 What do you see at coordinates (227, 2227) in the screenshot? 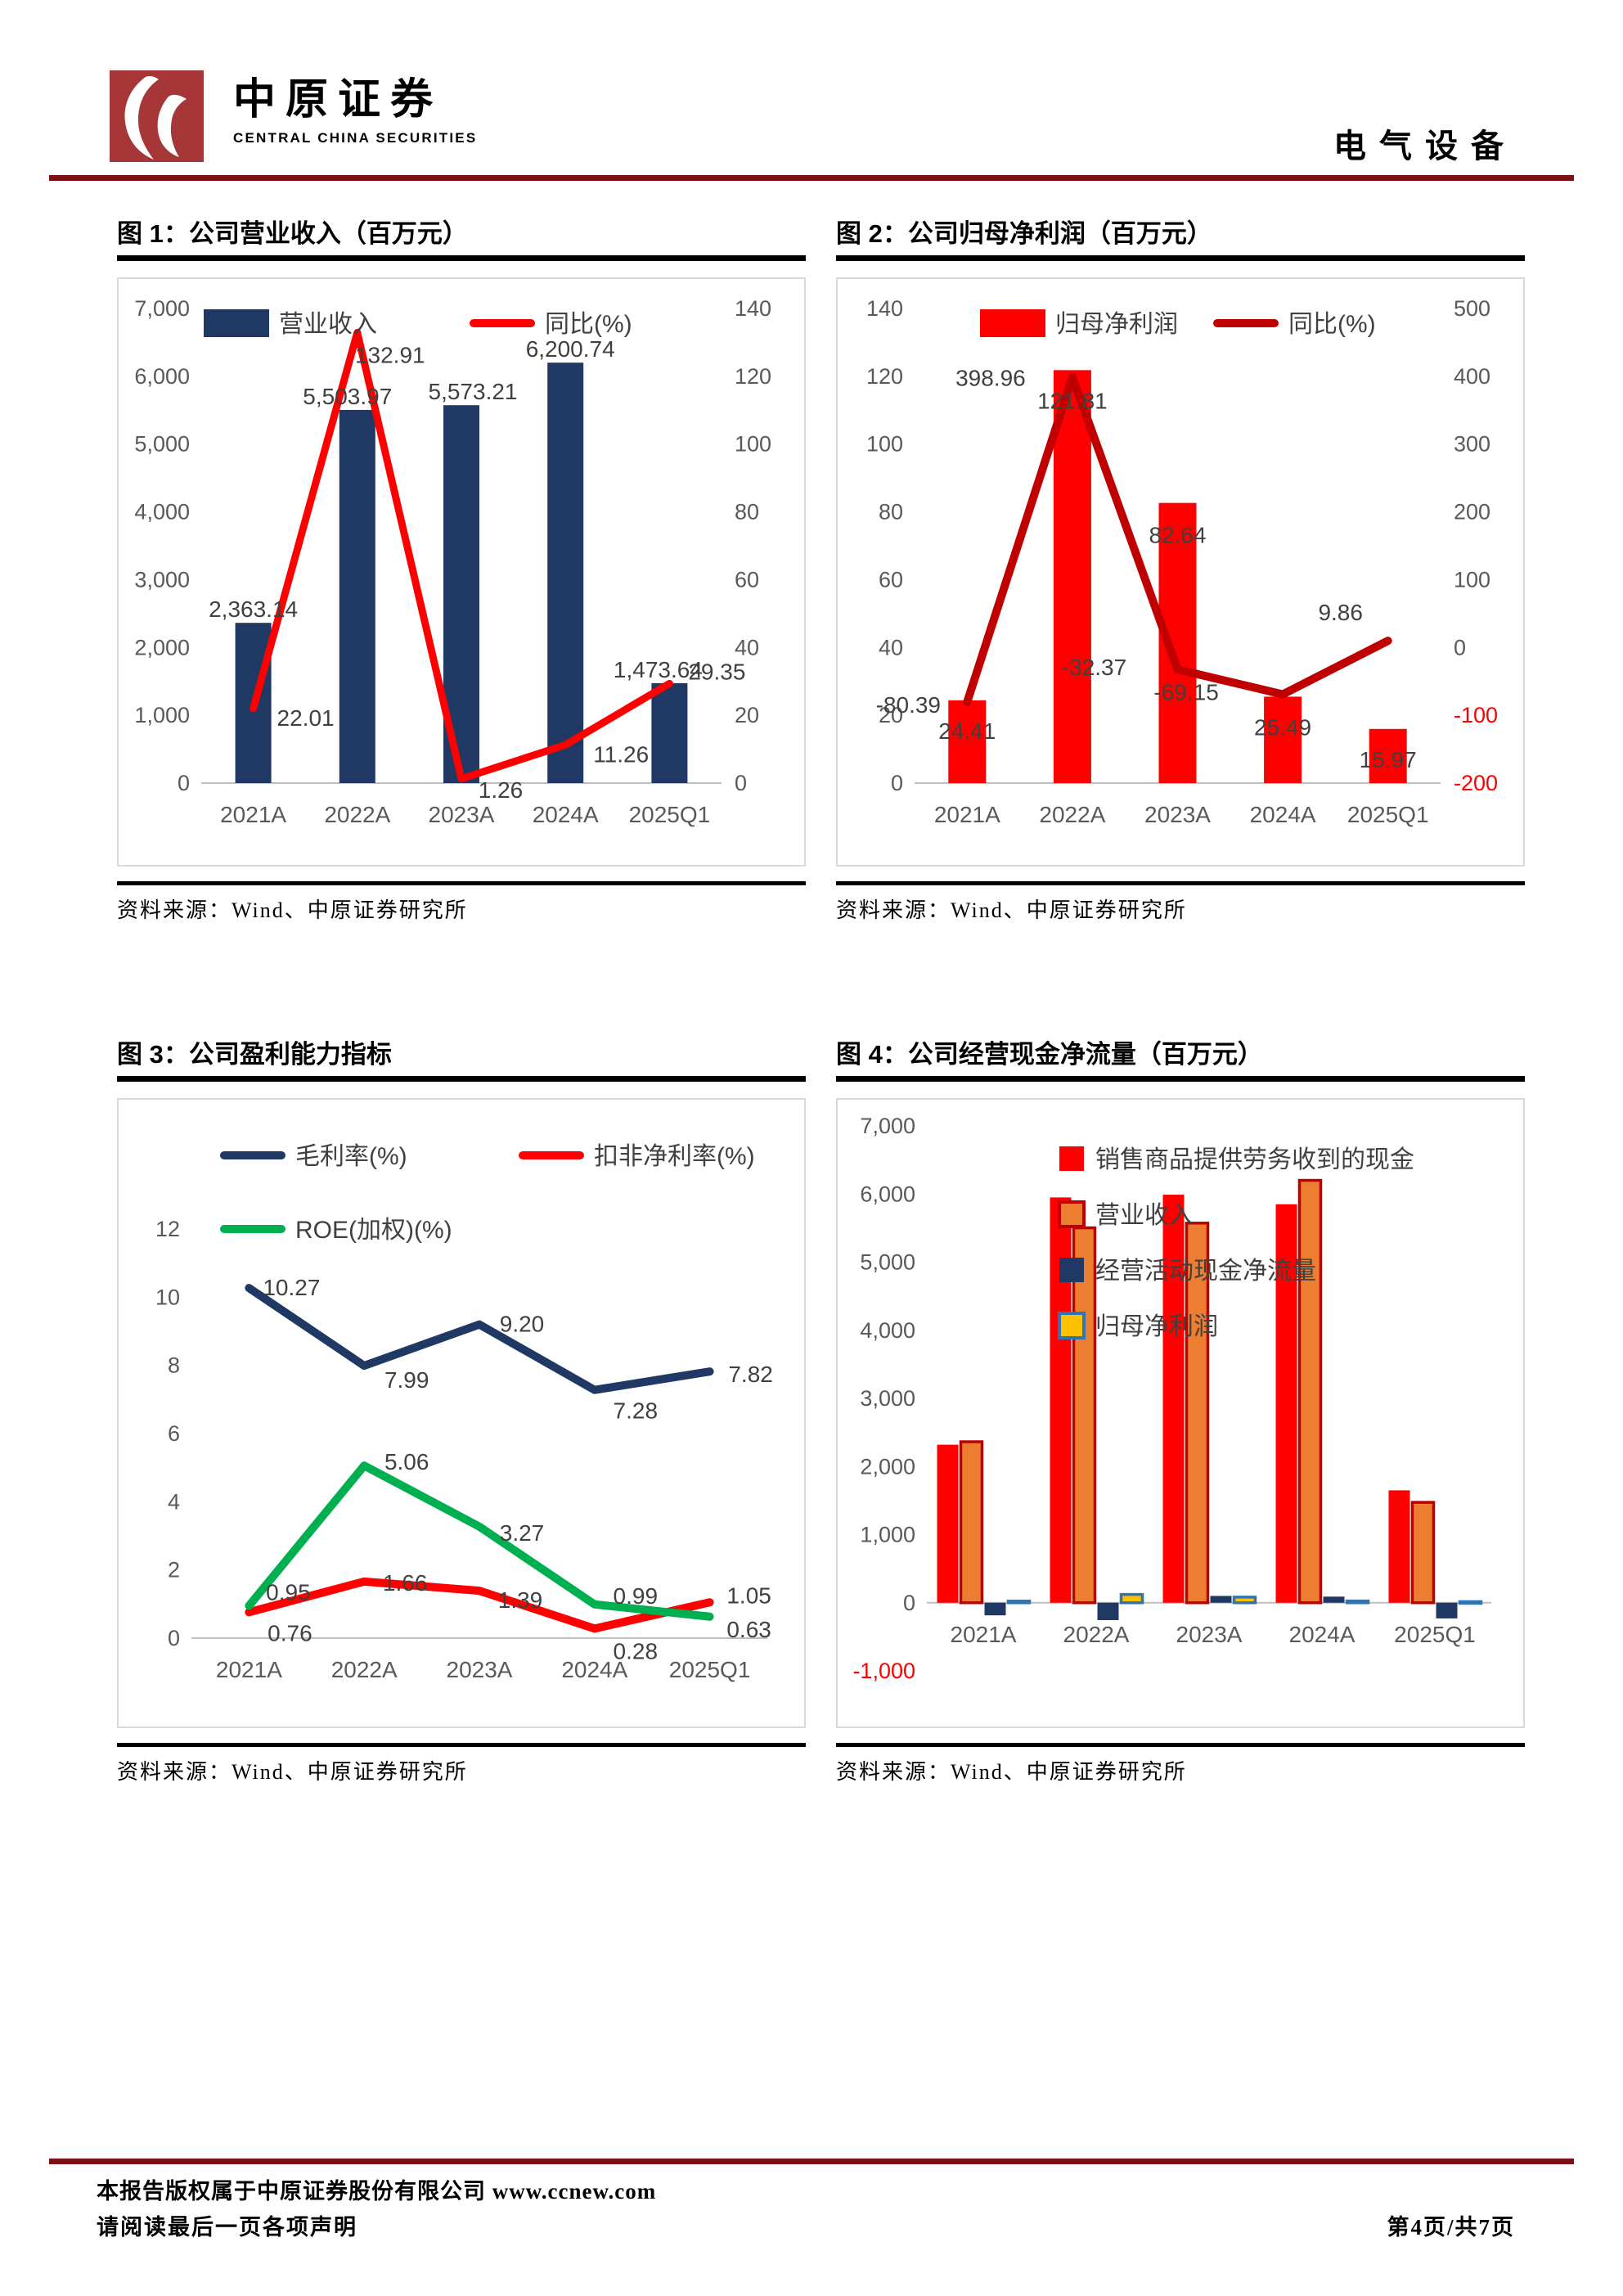
I see `footer-disclaimer: 请阅读最后一页各项声明` at bounding box center [227, 2227].